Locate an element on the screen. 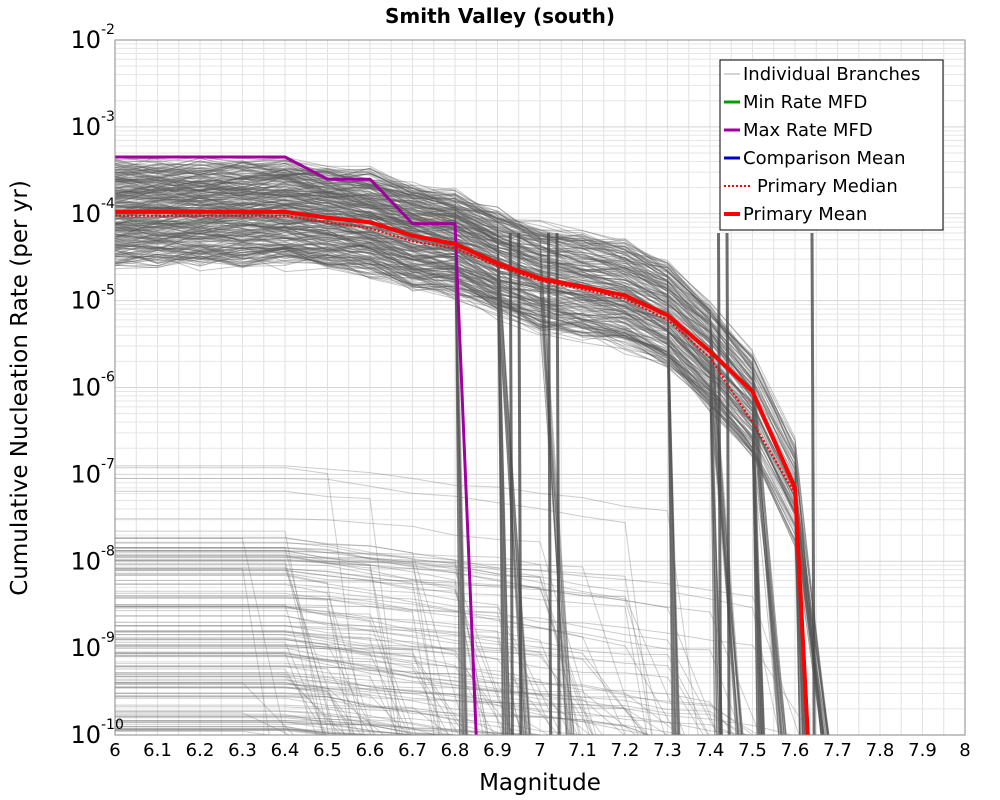 This screenshot has width=1000, height=800. x-tick-label: 7.3 is located at coordinates (667, 750).